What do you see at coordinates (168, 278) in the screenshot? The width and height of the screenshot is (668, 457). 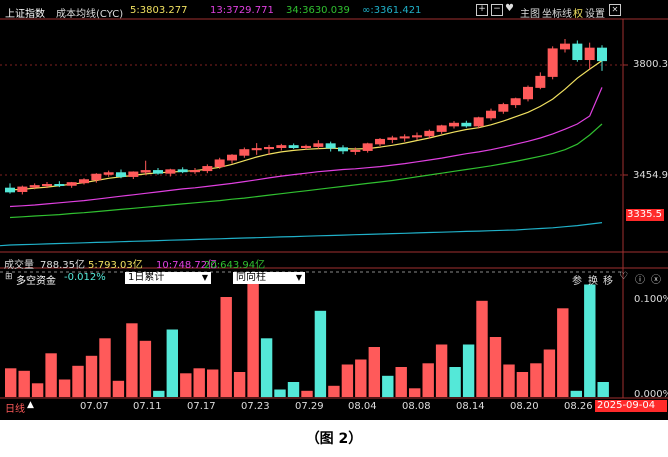 I see `accumulate-select: 1日累计 ▼` at bounding box center [168, 278].